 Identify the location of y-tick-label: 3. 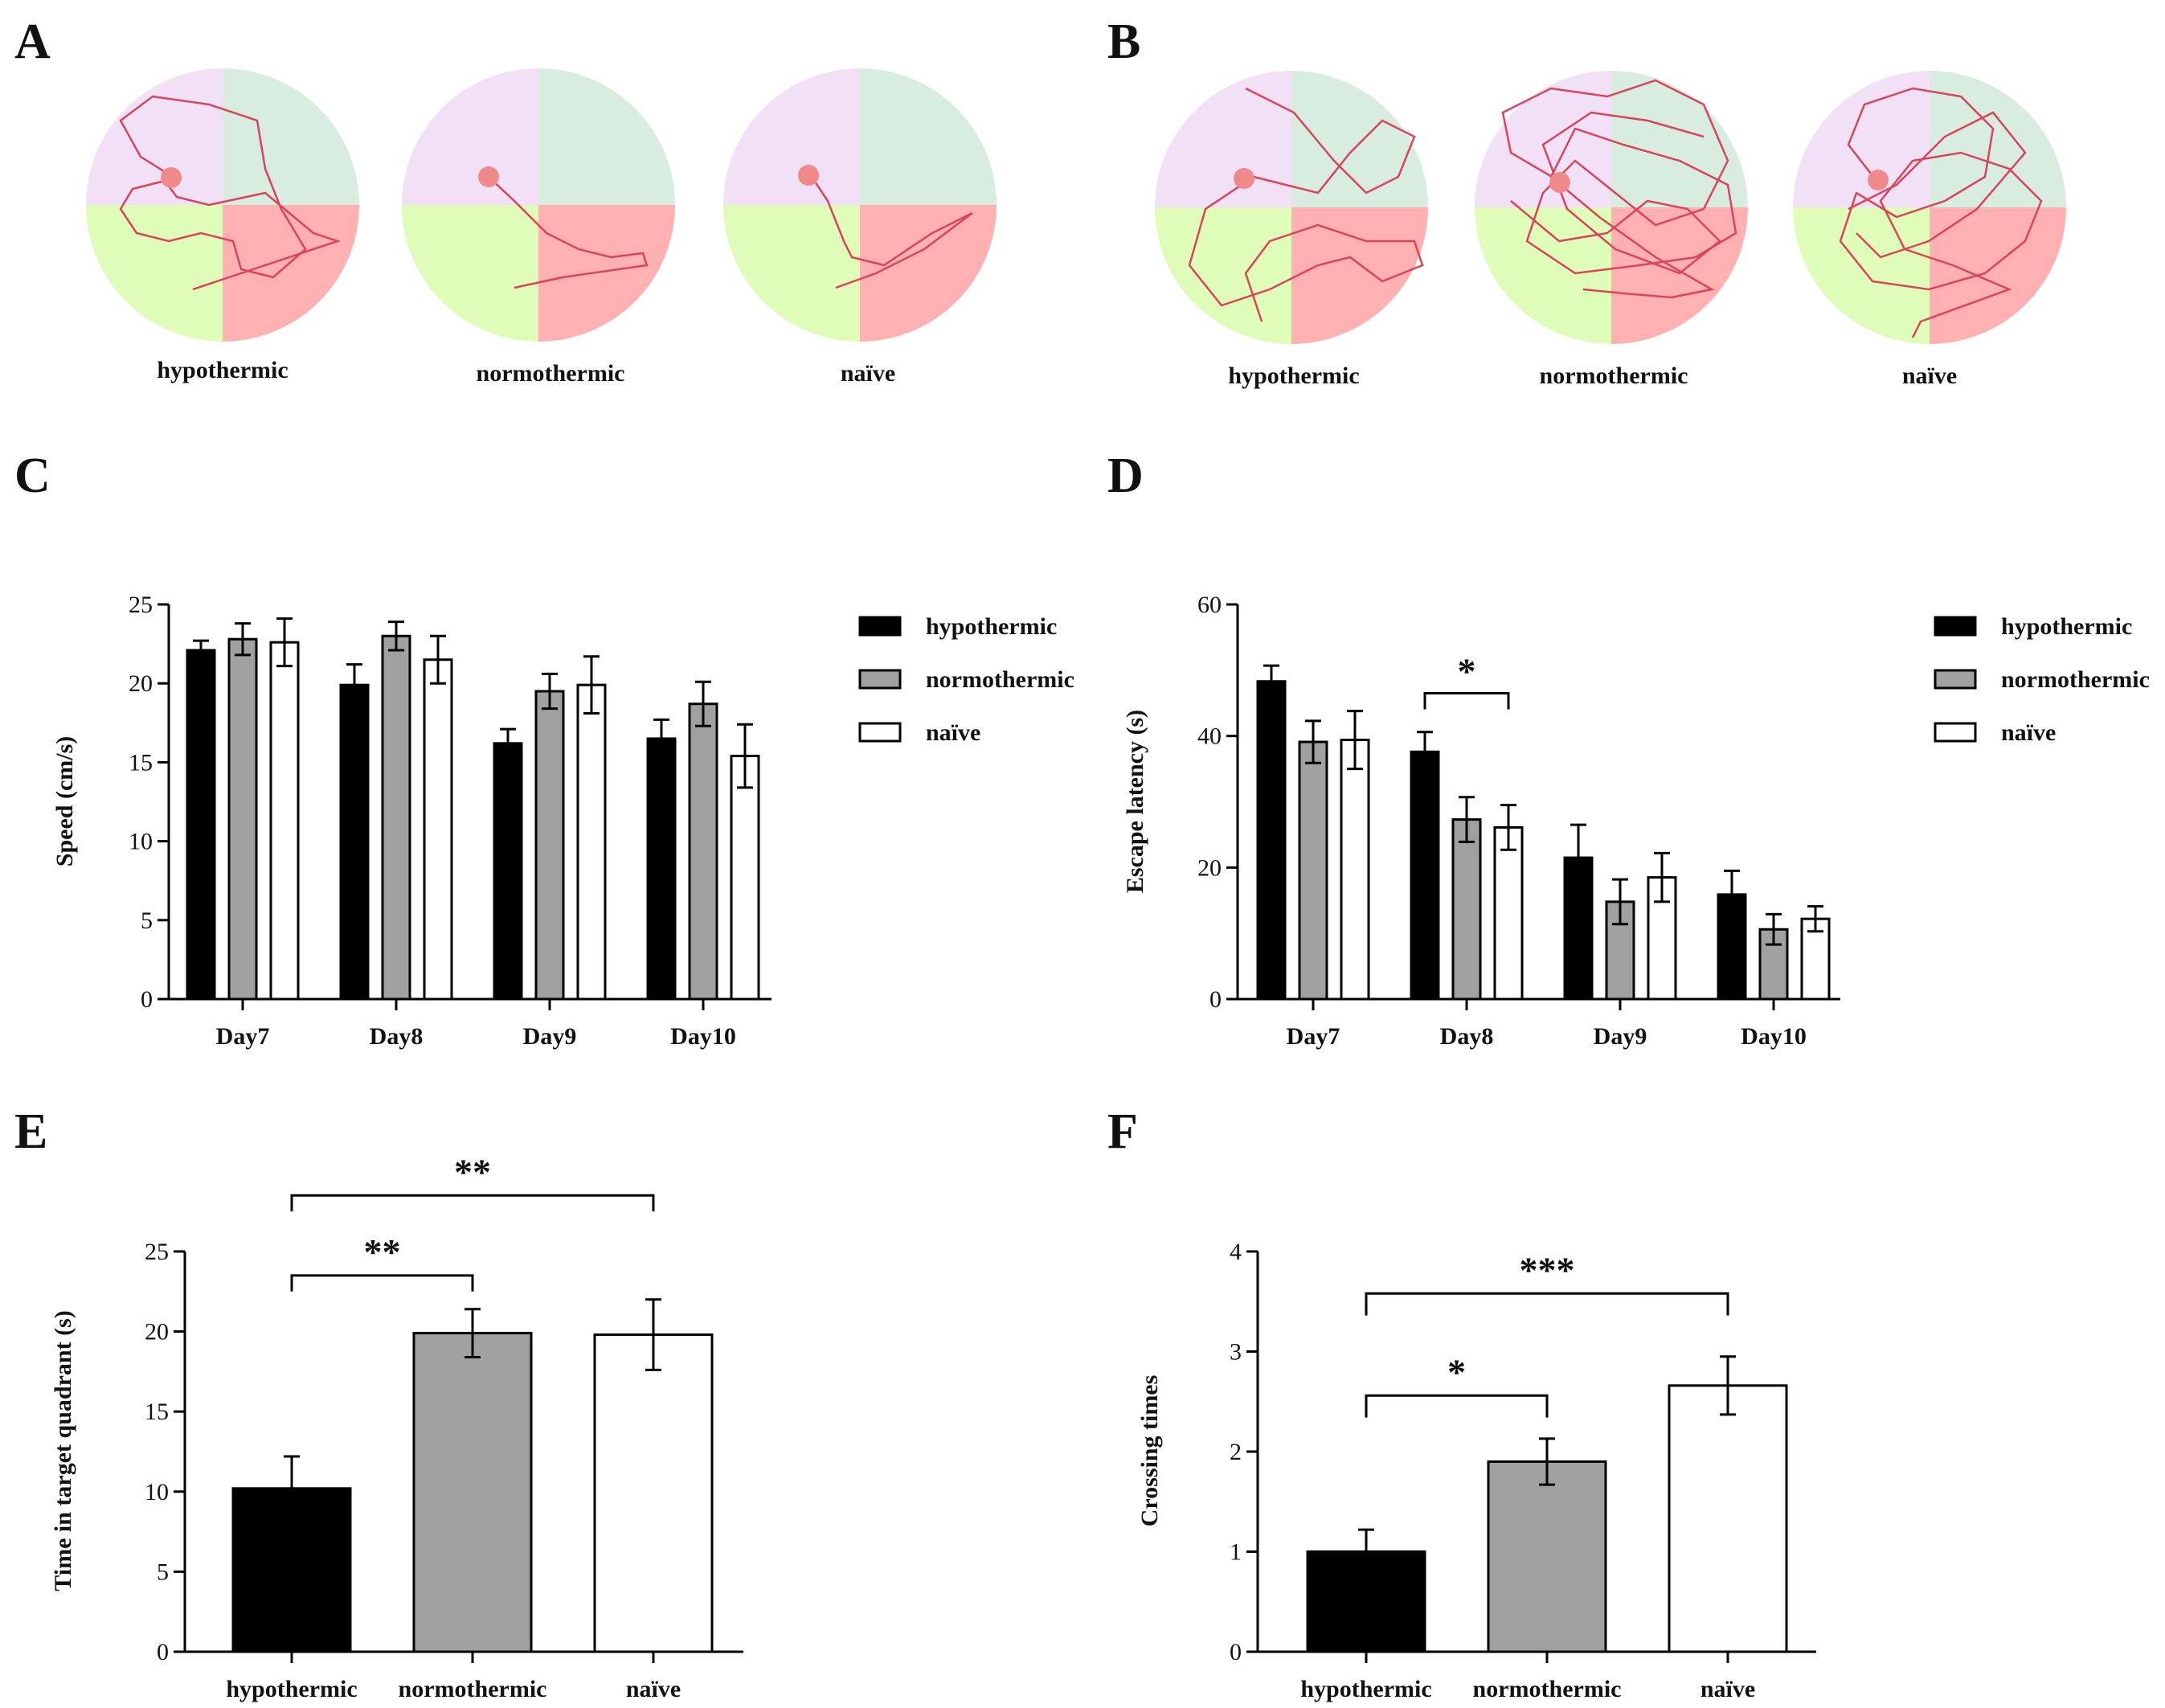
(1236, 1353).